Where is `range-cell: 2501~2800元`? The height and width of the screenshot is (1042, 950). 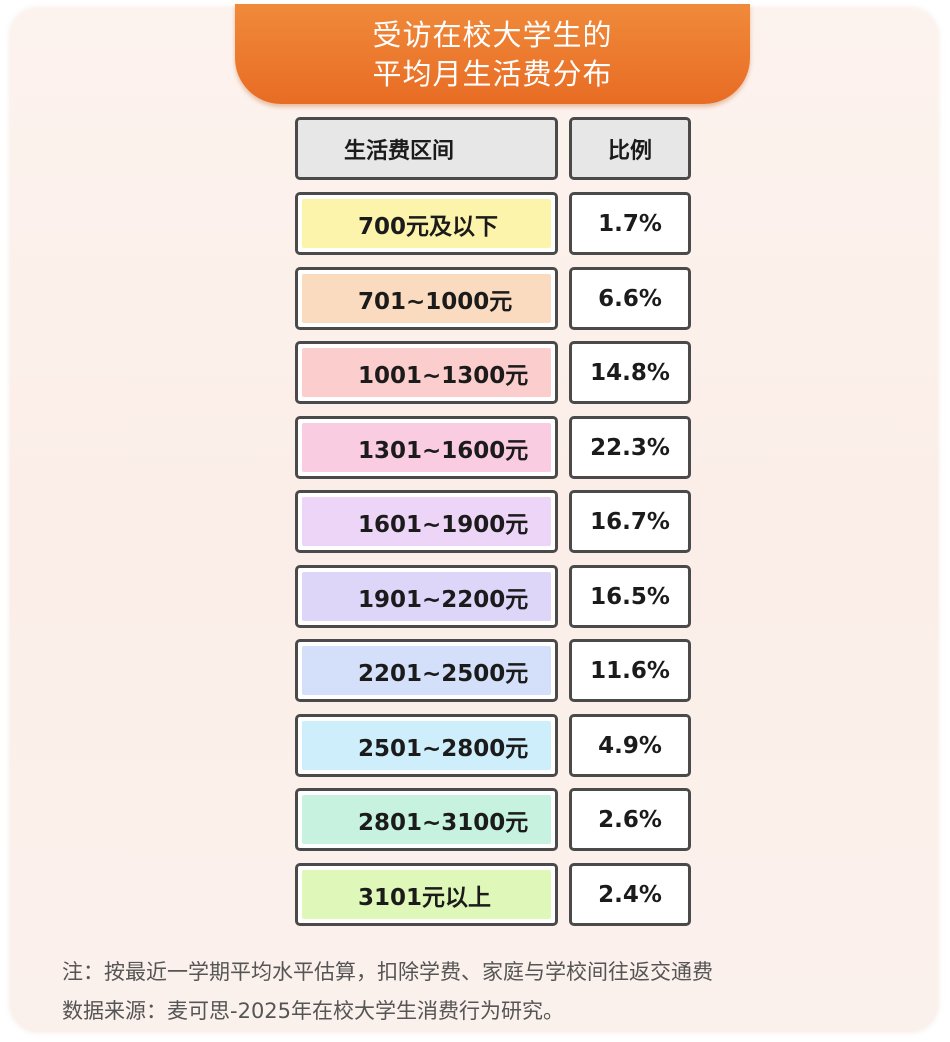 range-cell: 2501~2800元 is located at coordinates (426, 745).